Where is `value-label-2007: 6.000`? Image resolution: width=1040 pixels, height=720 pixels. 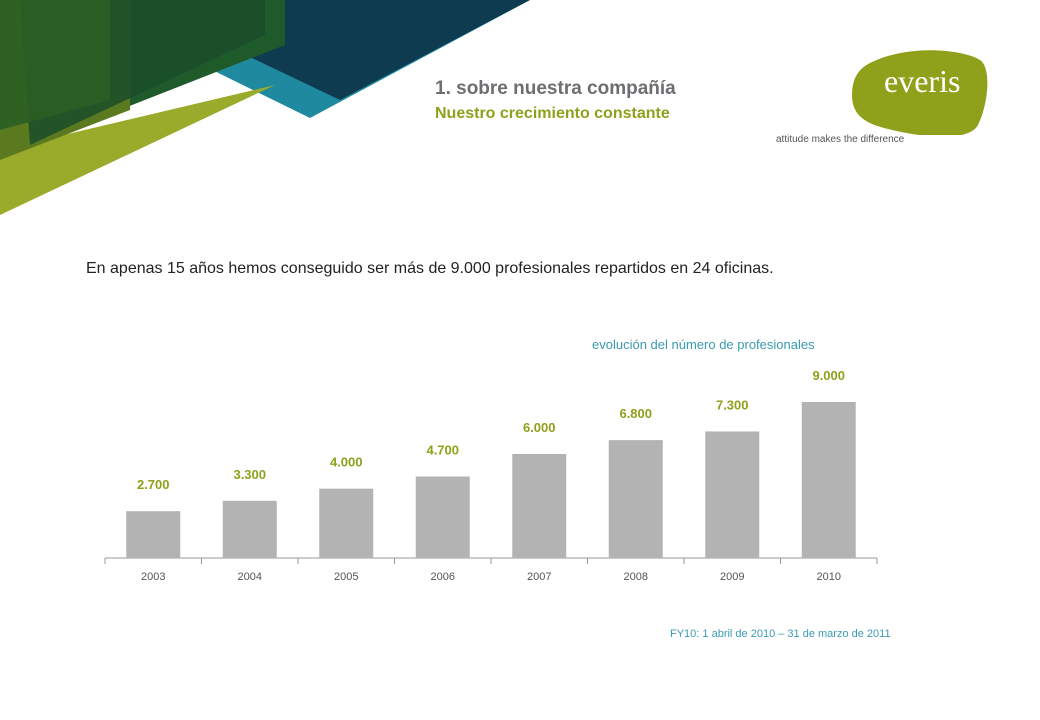
value-label-2007: 6.000 is located at coordinates (539, 427).